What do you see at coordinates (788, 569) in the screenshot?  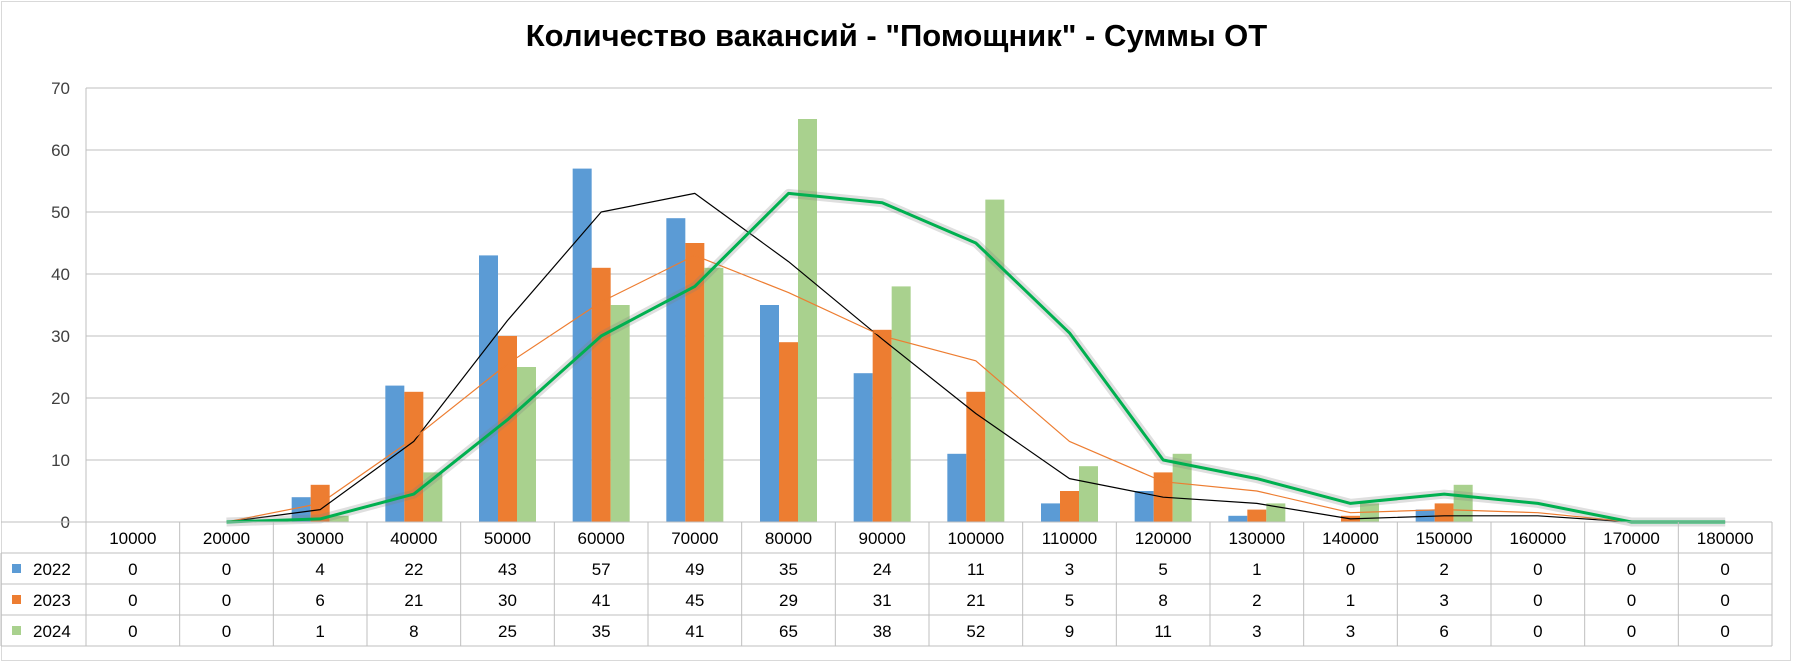 I see `data-label-2022-80000: 35` at bounding box center [788, 569].